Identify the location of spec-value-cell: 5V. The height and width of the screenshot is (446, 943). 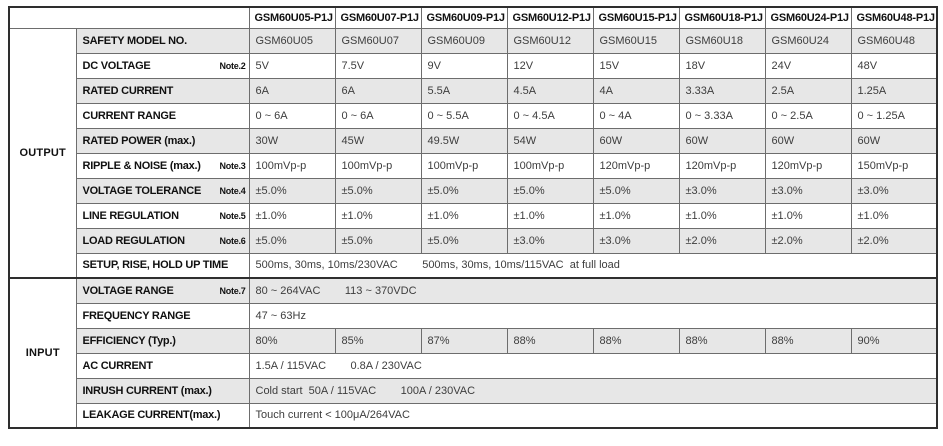
(292, 65).